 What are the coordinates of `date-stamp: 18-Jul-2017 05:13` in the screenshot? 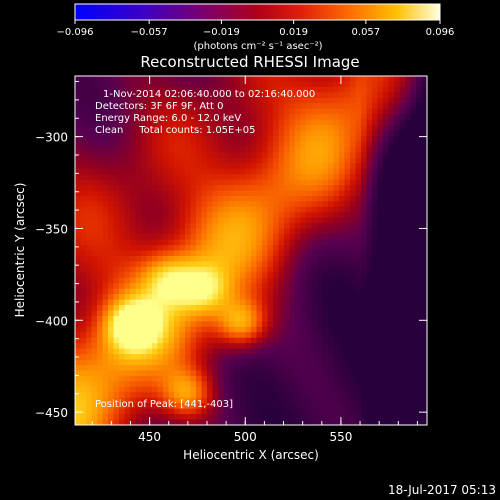 It's located at (442, 490).